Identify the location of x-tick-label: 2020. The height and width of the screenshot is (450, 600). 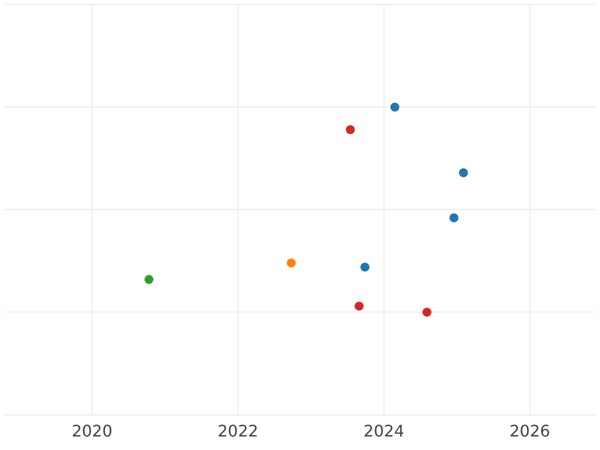
(92, 431).